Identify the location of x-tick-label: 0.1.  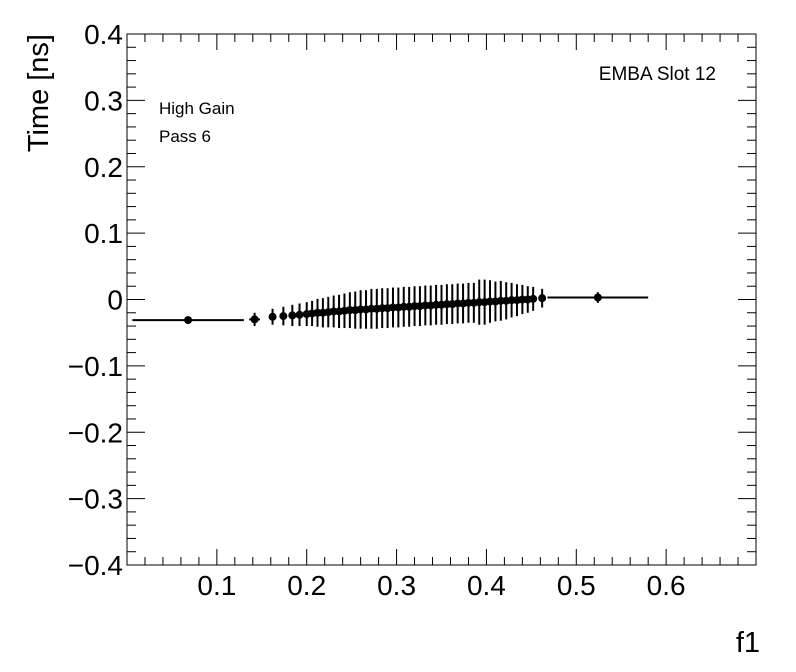
(216, 585).